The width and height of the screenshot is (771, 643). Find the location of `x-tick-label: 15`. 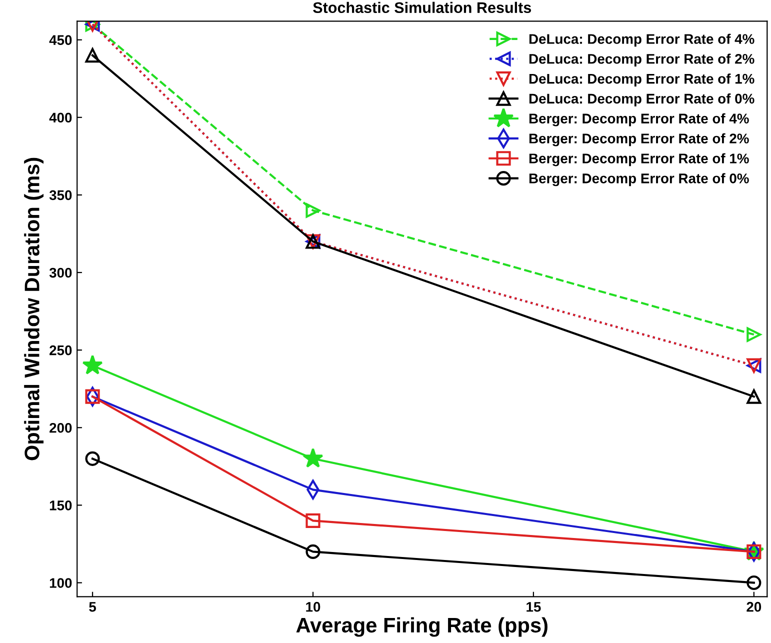

x-tick-label: 15 is located at coordinates (533, 607).